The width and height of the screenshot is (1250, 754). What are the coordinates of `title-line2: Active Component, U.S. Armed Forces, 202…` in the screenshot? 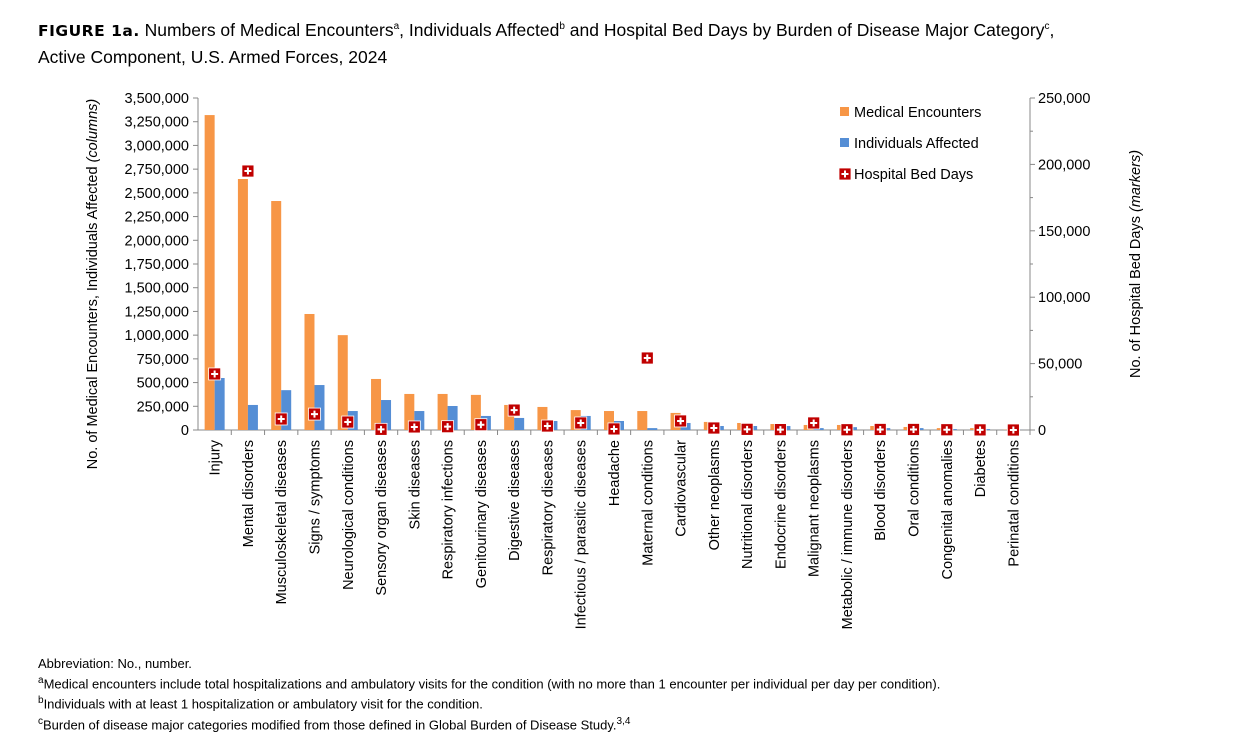 It's located at (213, 56).